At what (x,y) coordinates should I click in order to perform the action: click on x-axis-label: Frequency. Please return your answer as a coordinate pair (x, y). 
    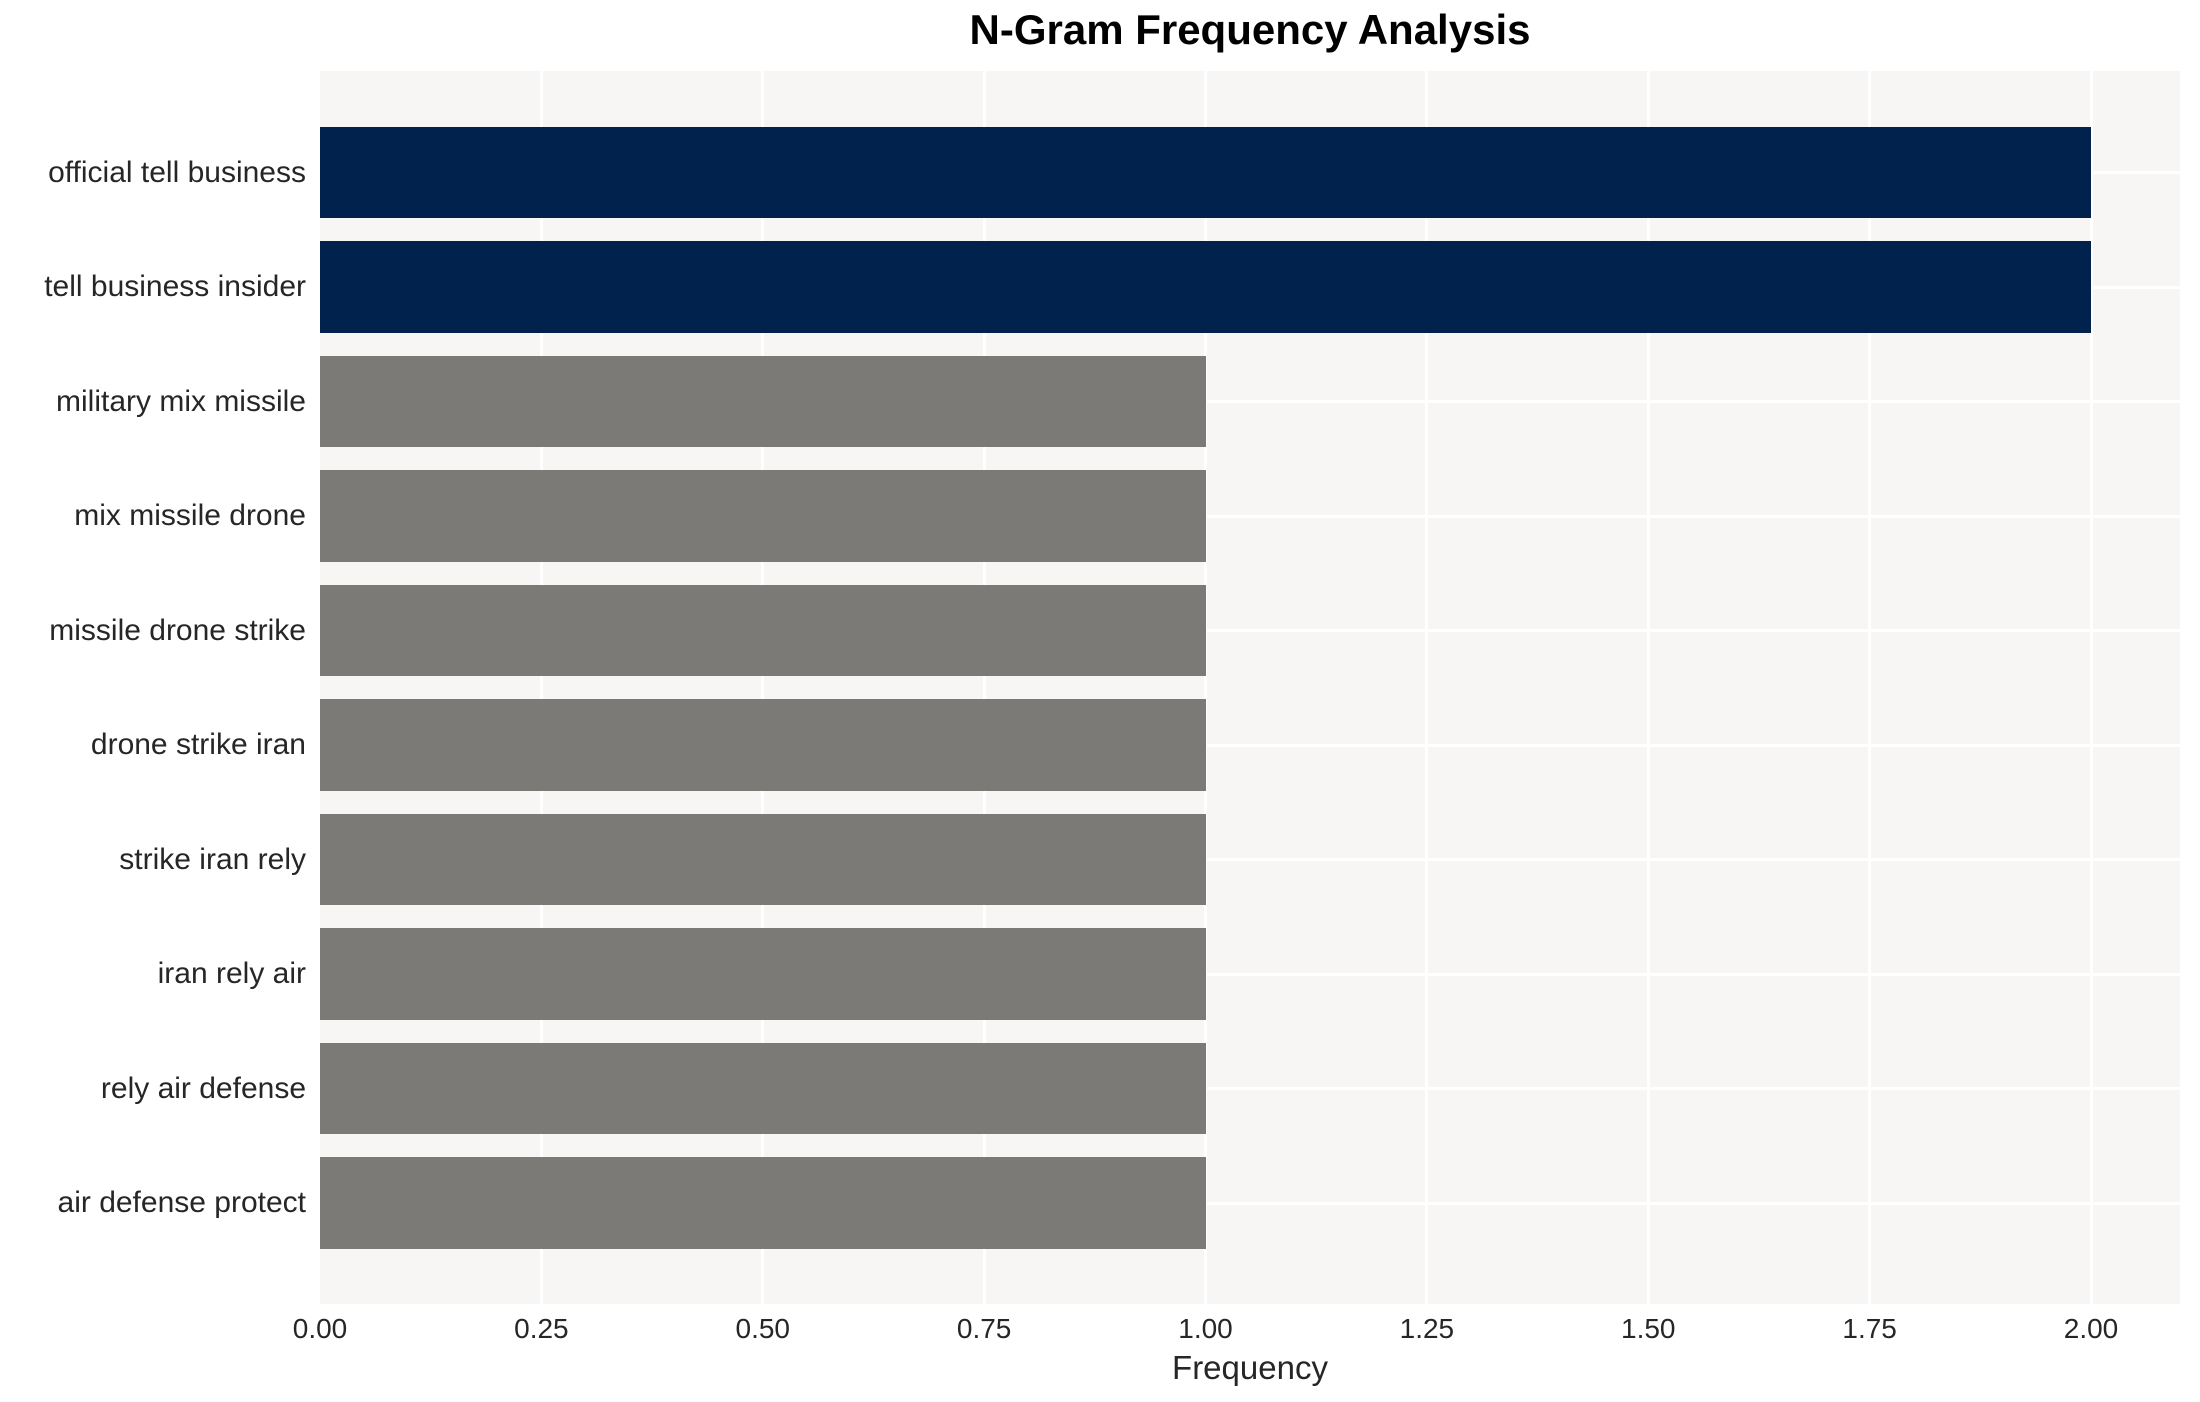
    Looking at the image, I should click on (1250, 1367).